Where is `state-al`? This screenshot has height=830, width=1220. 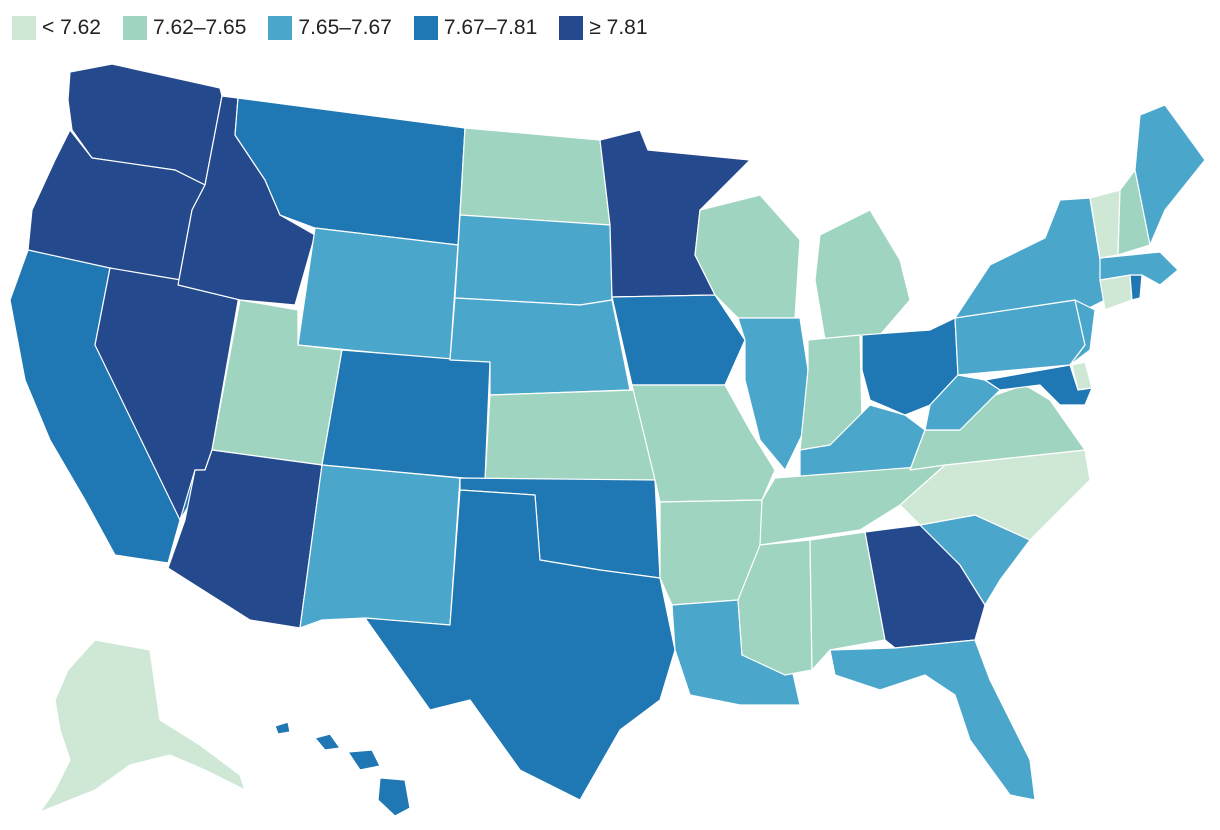 state-al is located at coordinates (847, 601).